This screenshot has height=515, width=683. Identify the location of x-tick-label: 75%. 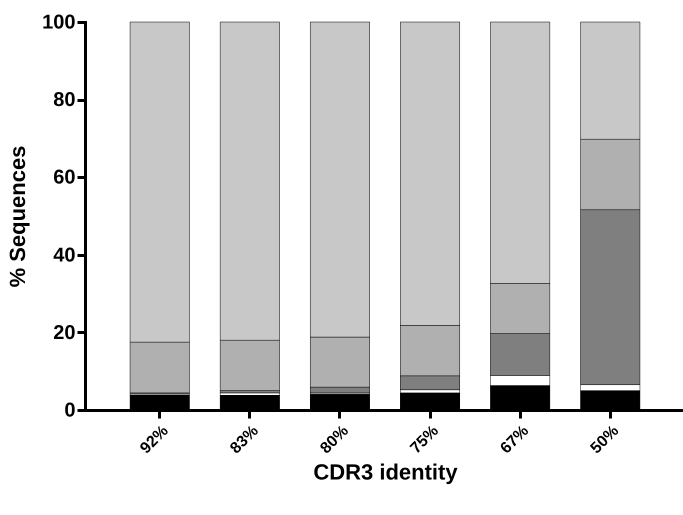
(424, 440).